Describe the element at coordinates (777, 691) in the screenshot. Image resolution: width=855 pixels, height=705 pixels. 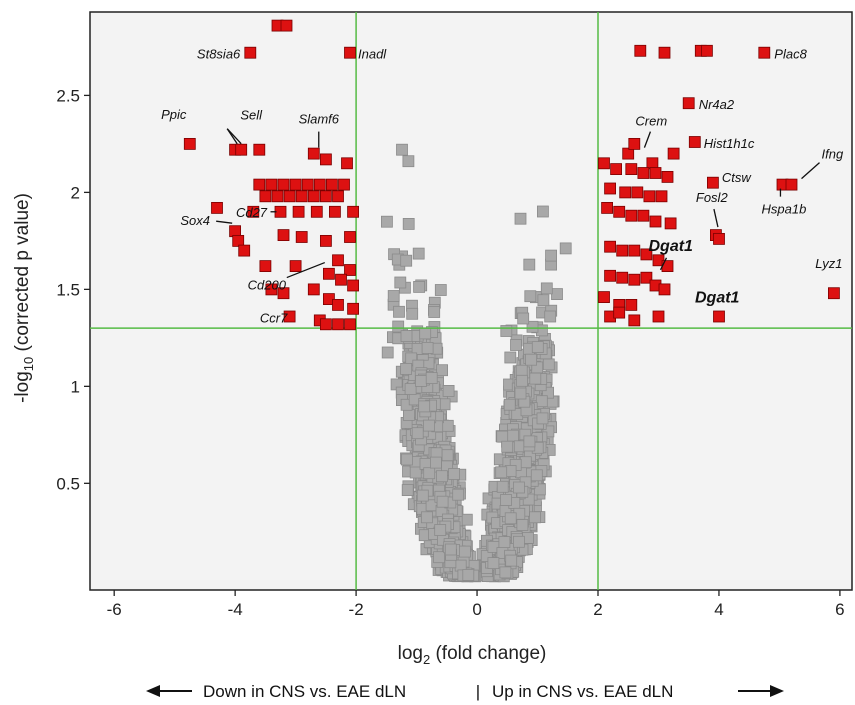
I see `right-arrow-icon` at that location.